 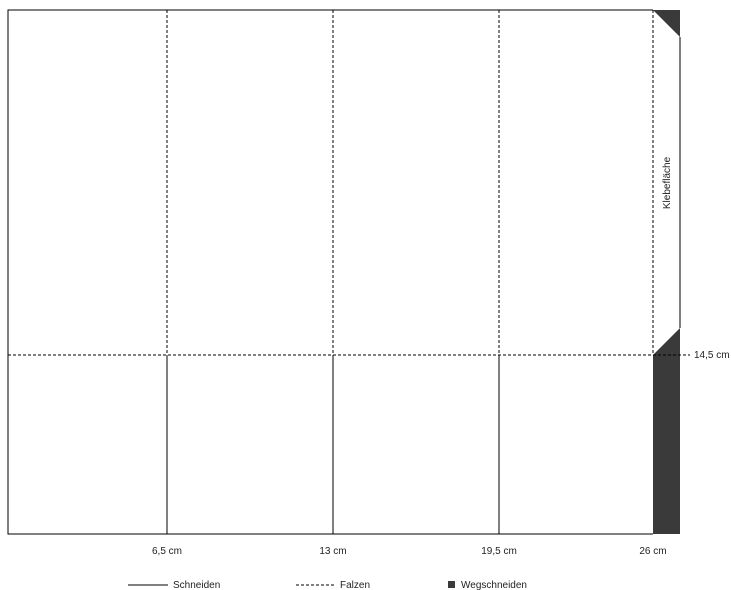 What do you see at coordinates (667, 182) in the screenshot?
I see `glue-area-label: Klebefläche` at bounding box center [667, 182].